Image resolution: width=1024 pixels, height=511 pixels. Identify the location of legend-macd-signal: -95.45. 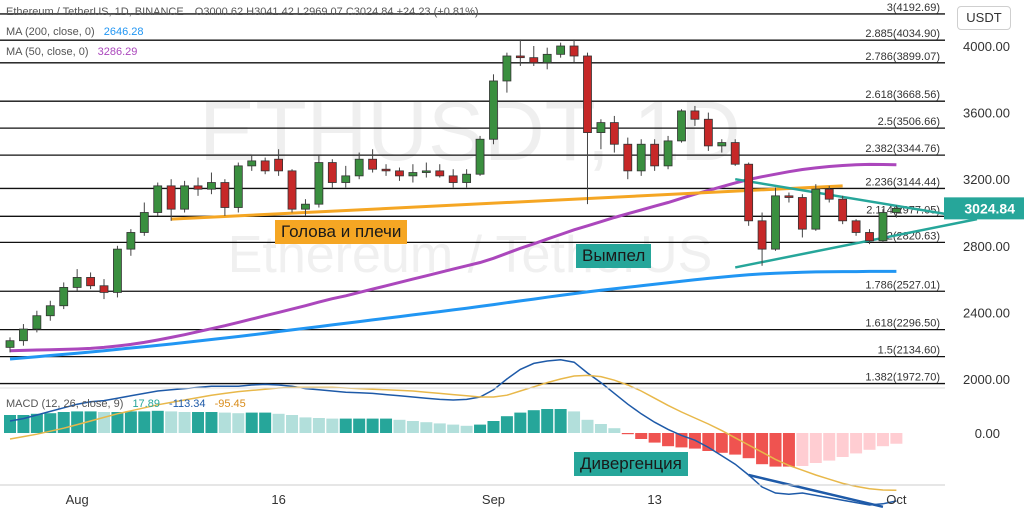
(230, 404).